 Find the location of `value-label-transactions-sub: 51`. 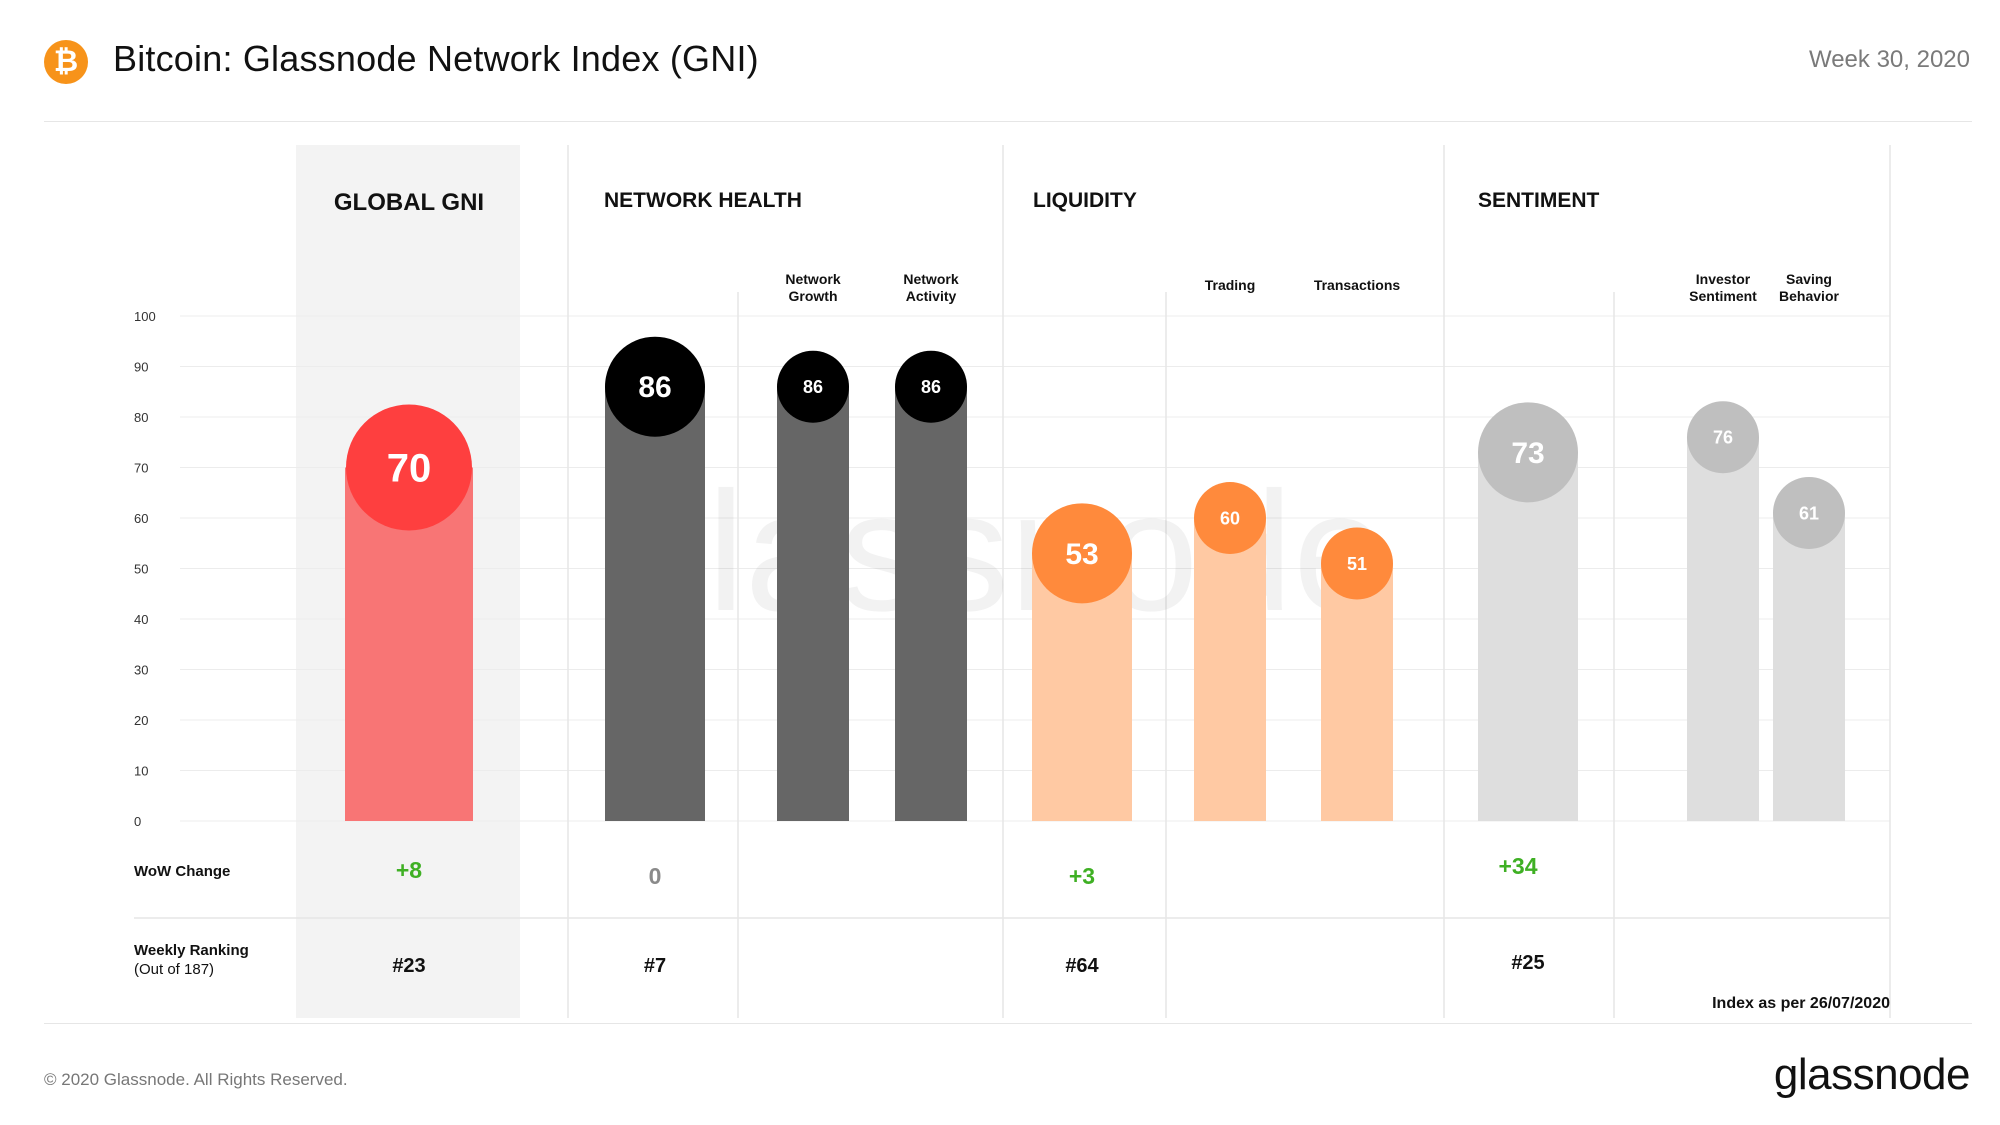

value-label-transactions-sub: 51 is located at coordinates (1357, 564).